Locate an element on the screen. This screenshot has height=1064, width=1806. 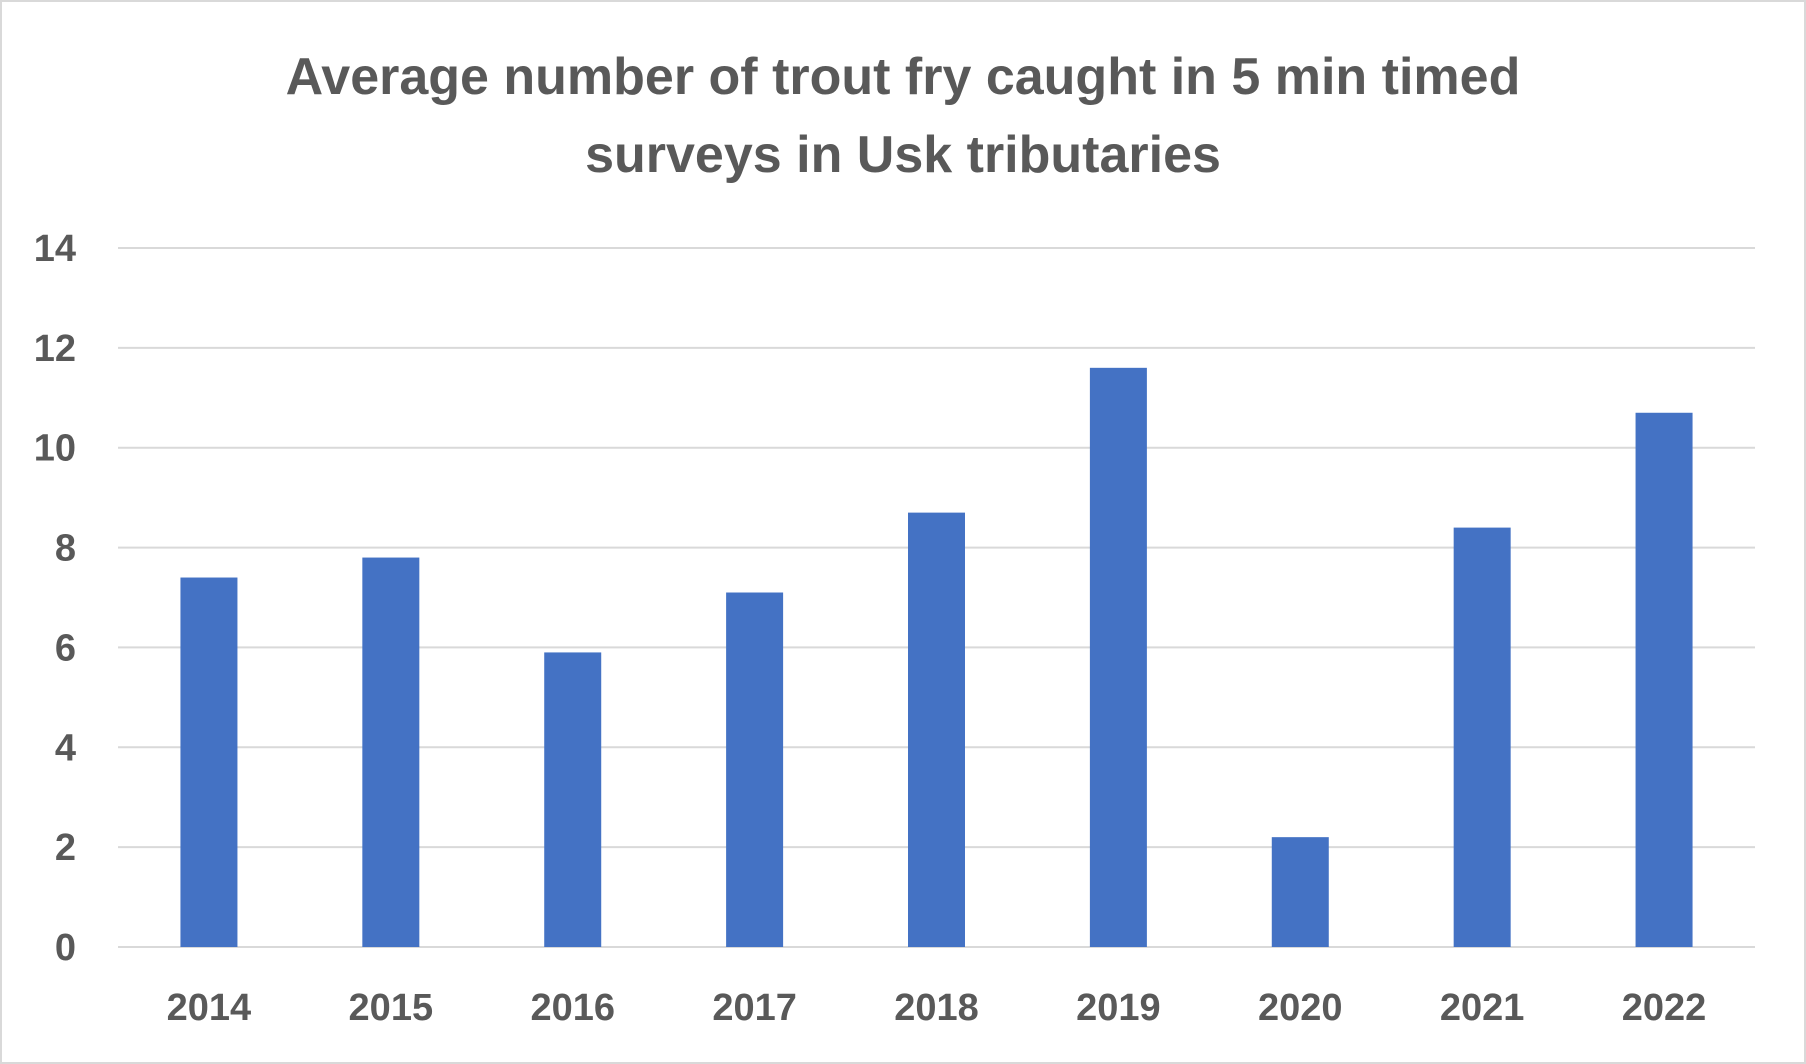
bar-2021 is located at coordinates (1482, 737).